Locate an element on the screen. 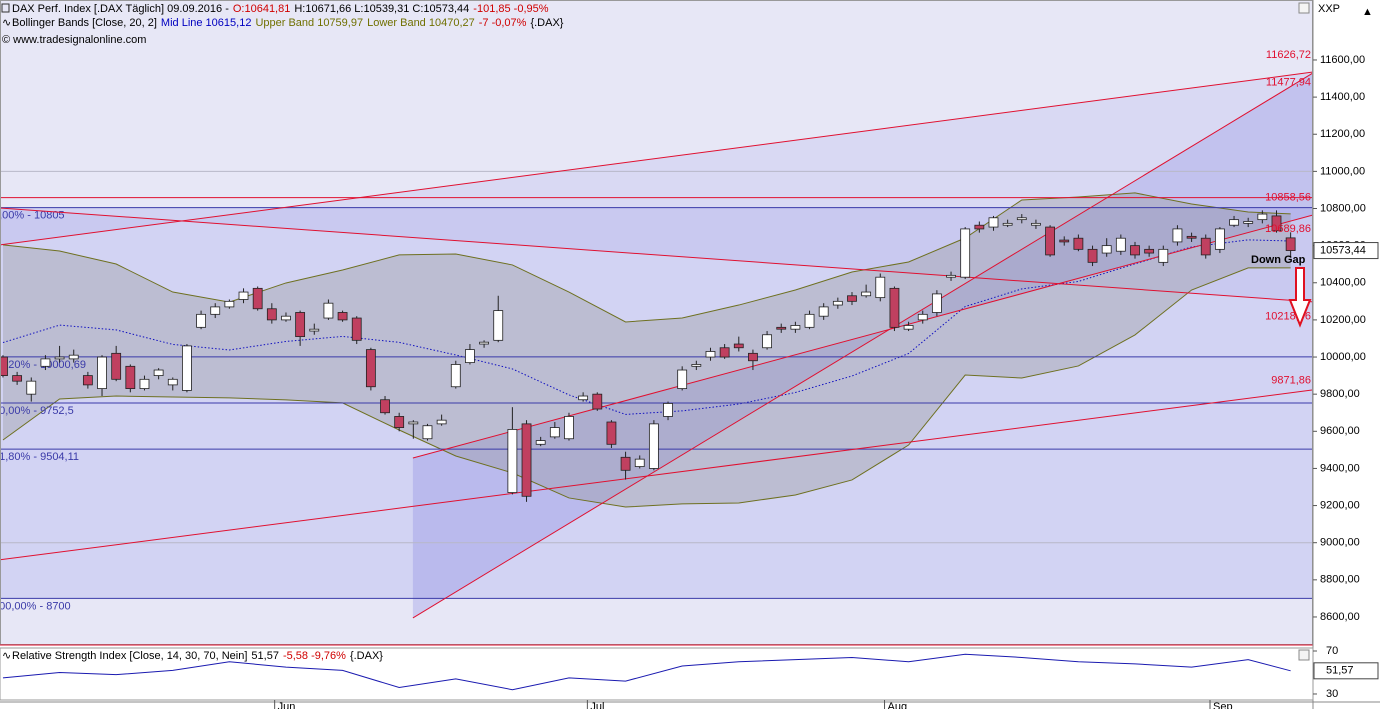  x-tick-label: Aug is located at coordinates (898, 705).